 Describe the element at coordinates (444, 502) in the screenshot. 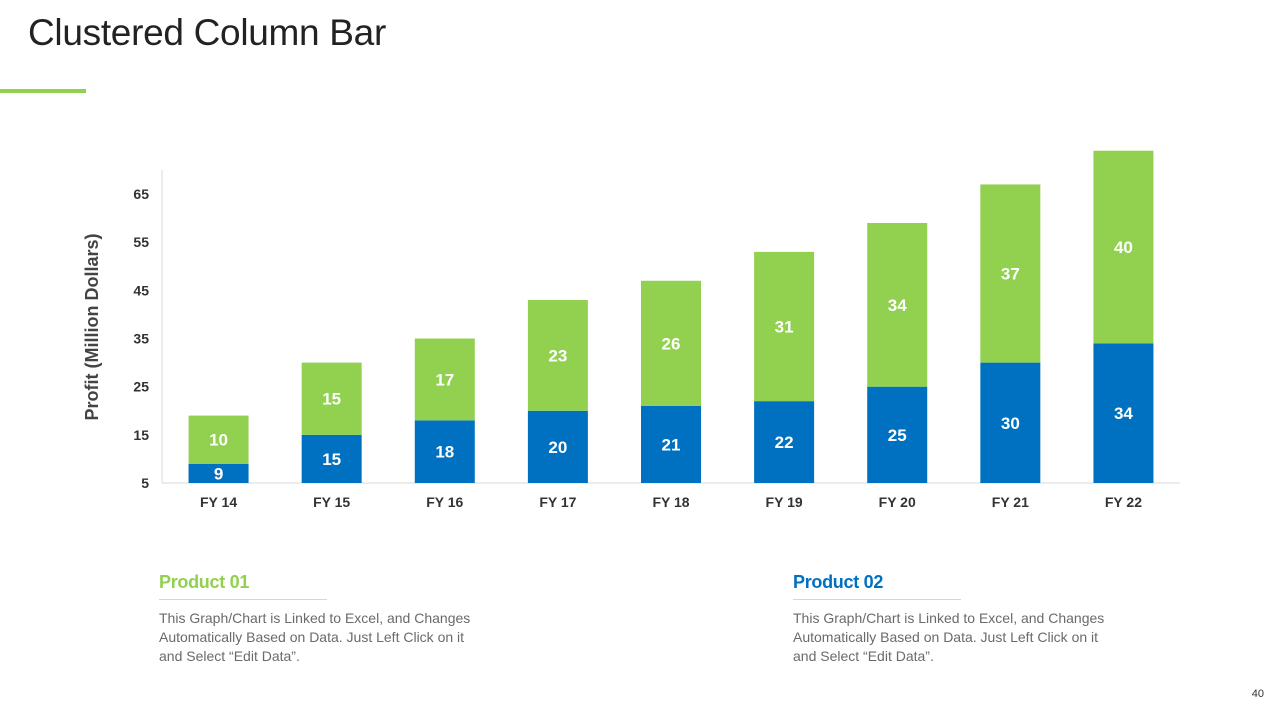

I see `x-tick-label: FY 16` at that location.